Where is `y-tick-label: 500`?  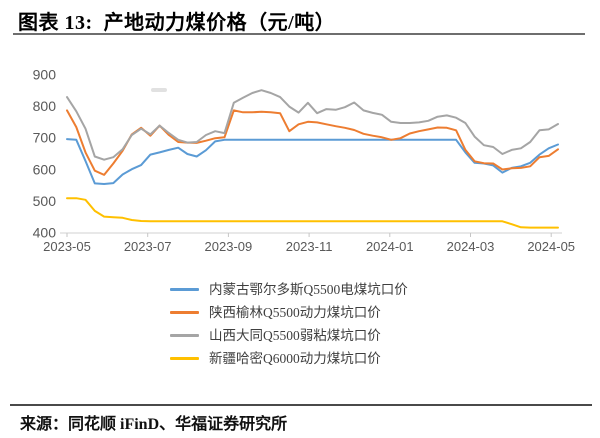
y-tick-label: 500 is located at coordinates (45, 201).